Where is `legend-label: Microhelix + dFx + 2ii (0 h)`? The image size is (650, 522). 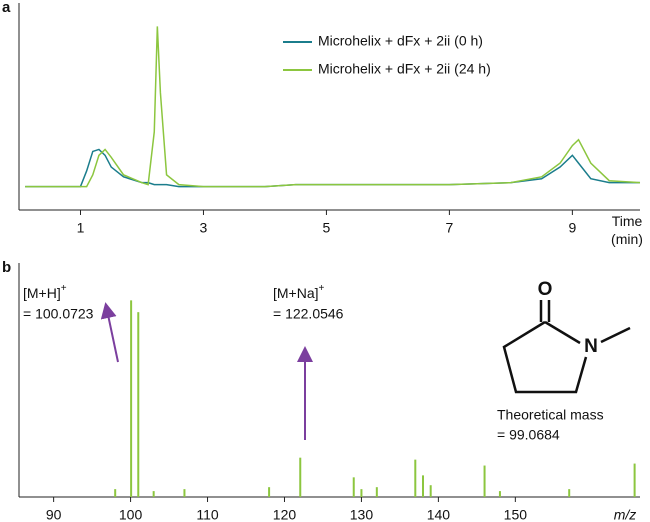
legend-label: Microhelix + dFx + 2ii (0 h) is located at coordinates (400, 41).